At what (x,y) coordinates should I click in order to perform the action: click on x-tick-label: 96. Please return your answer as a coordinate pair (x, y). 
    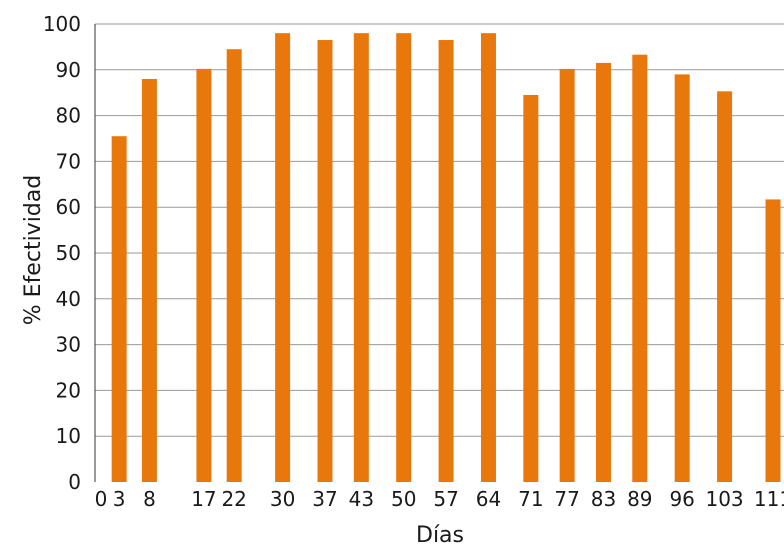
    Looking at the image, I should click on (681, 499).